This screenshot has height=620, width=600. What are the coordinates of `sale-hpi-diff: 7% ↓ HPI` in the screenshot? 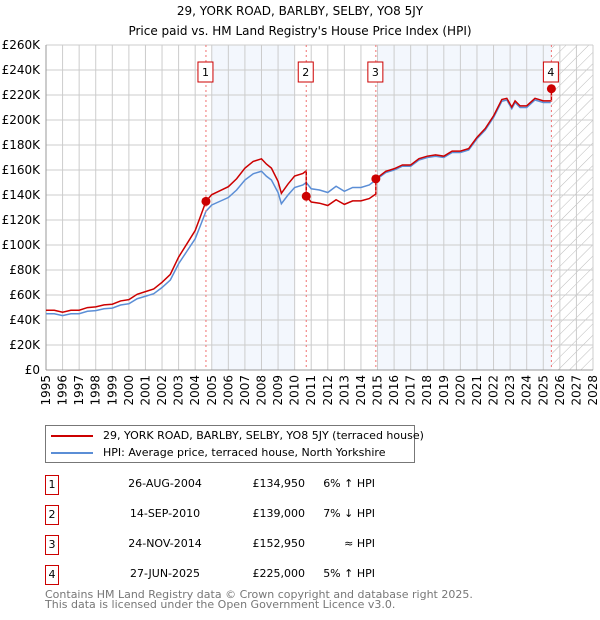 It's located at (349, 513).